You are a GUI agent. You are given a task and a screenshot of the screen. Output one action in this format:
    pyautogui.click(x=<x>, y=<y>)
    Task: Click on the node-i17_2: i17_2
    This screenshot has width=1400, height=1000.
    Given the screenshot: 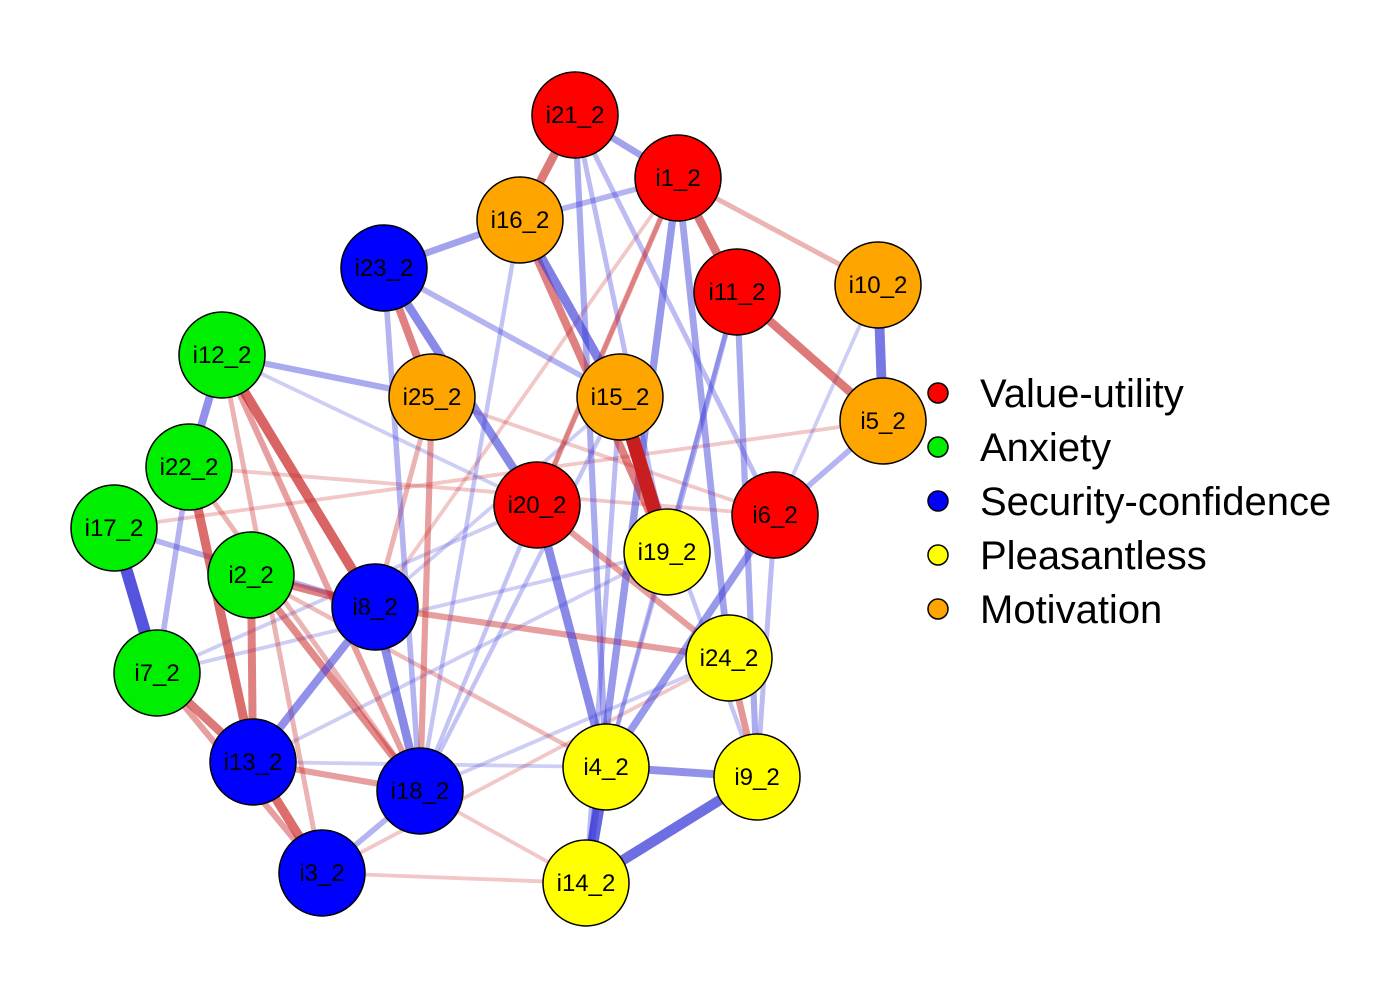 What is the action you would take?
    pyautogui.click(x=114, y=528)
    